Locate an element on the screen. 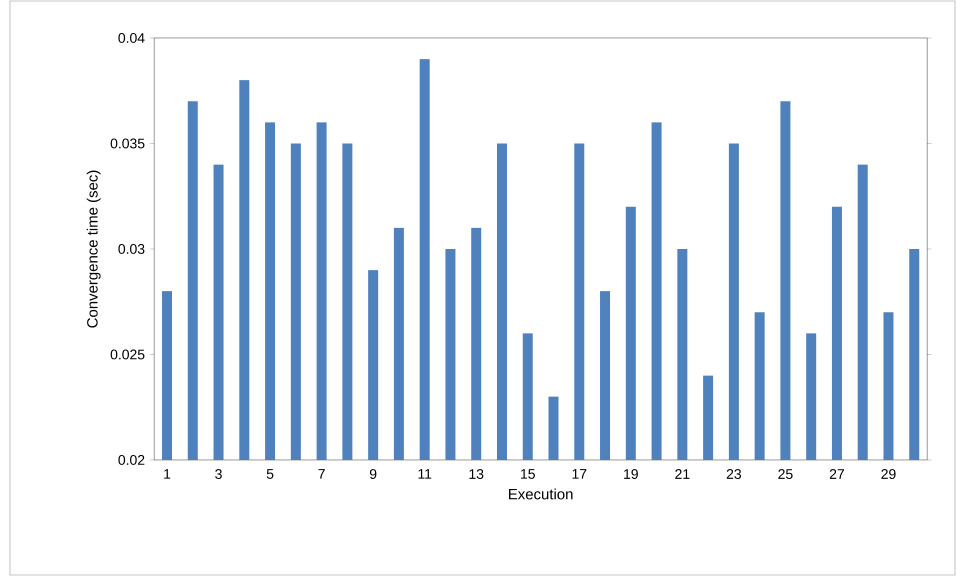 The height and width of the screenshot is (579, 958). x-tick-label: 11 is located at coordinates (425, 474).